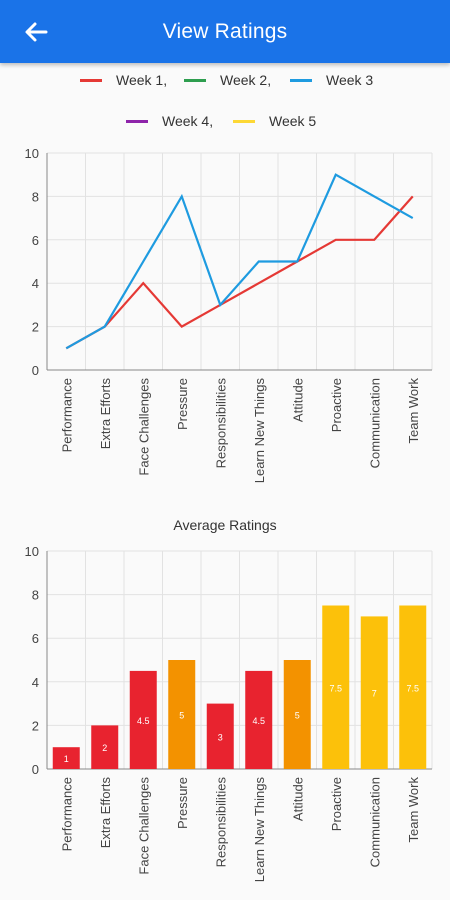 Image resolution: width=450 pixels, height=900 pixels. Describe the element at coordinates (225, 104) in the screenshot. I see `chart-legend: Week 1, Week 2, Week 3 Week 4, Week 5` at that location.